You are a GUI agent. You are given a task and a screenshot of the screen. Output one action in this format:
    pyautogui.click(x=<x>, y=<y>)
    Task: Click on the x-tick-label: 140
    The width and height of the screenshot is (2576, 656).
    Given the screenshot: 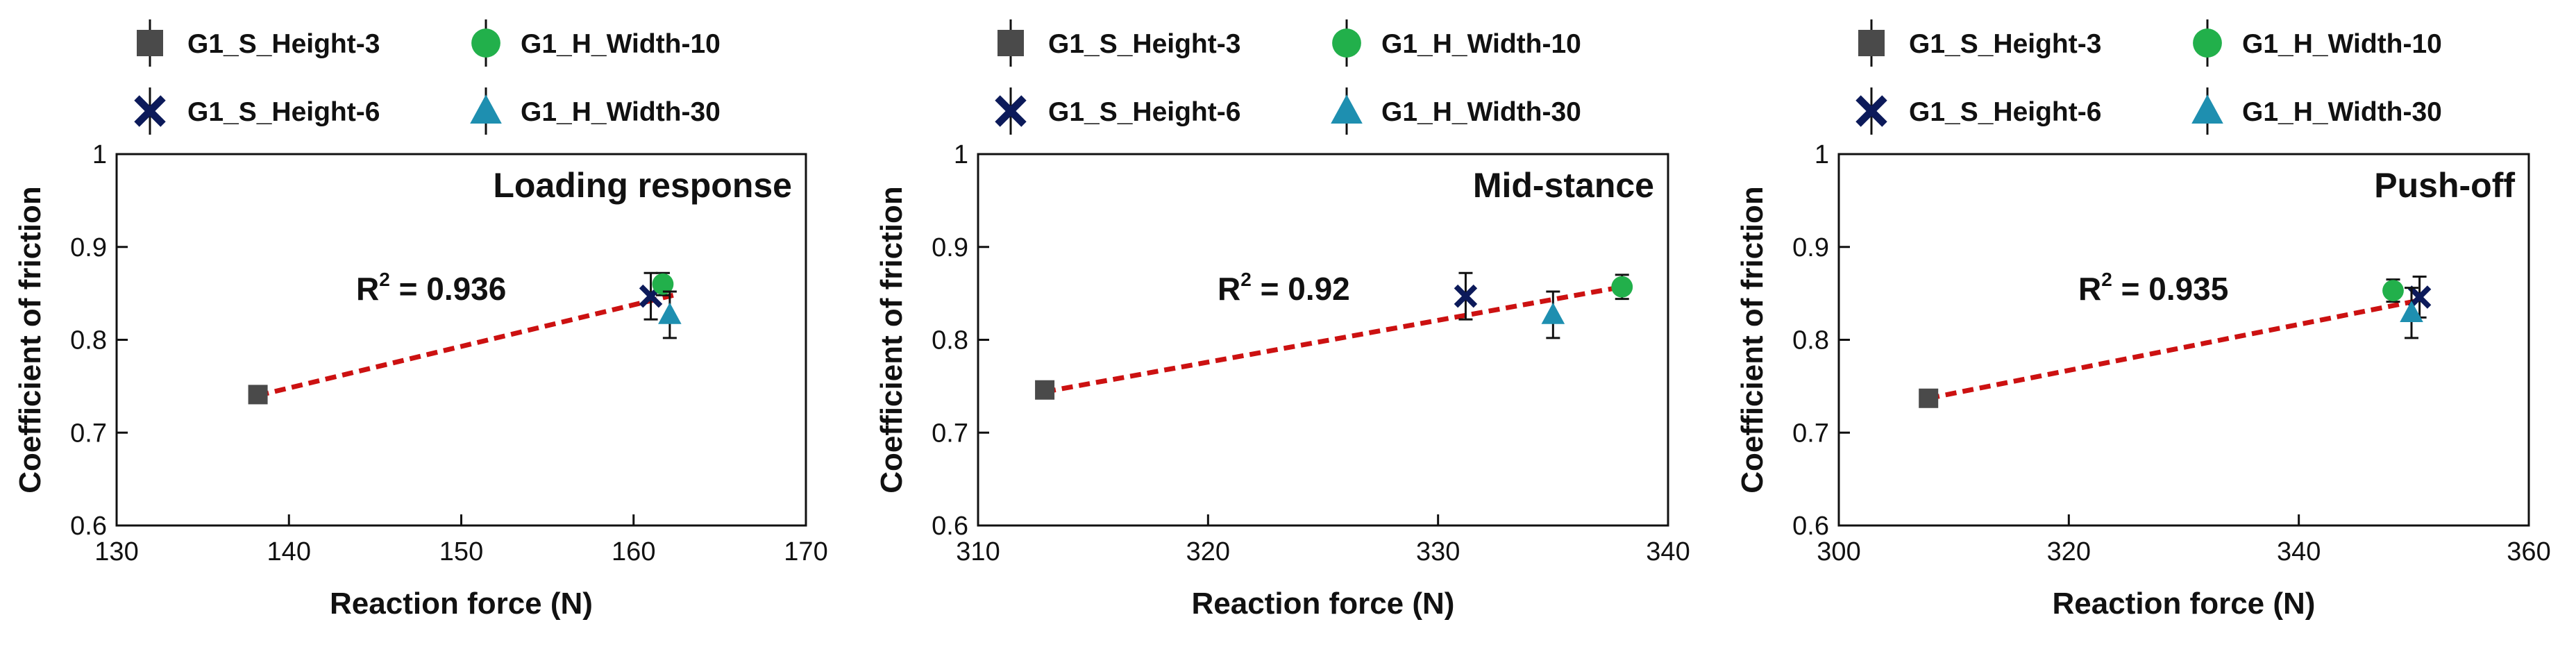 What is the action you would take?
    pyautogui.click(x=289, y=551)
    